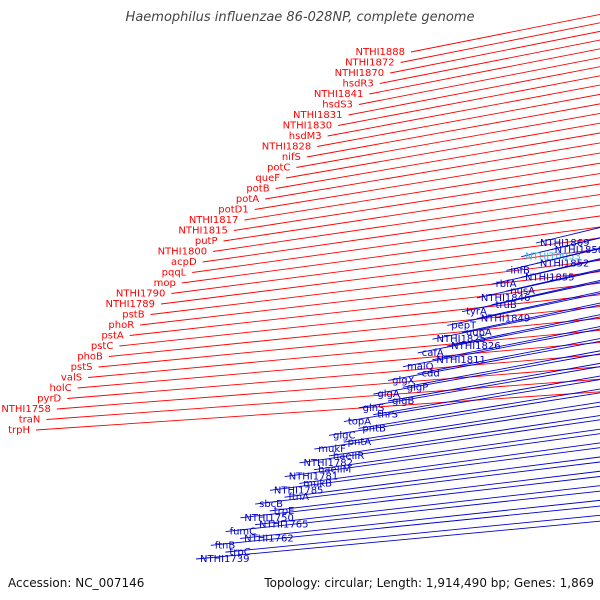 The image size is (600, 600). What do you see at coordinates (565, 243) in the screenshot?
I see `gene-label-inner: NTHI1869` at bounding box center [565, 243].